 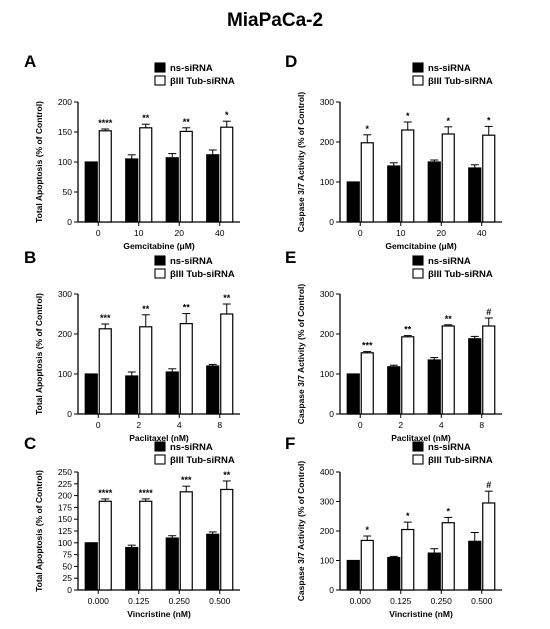 What do you see at coordinates (160, 80) in the screenshot?
I see `legend-swatch-a-biii-tub-sirna` at bounding box center [160, 80].